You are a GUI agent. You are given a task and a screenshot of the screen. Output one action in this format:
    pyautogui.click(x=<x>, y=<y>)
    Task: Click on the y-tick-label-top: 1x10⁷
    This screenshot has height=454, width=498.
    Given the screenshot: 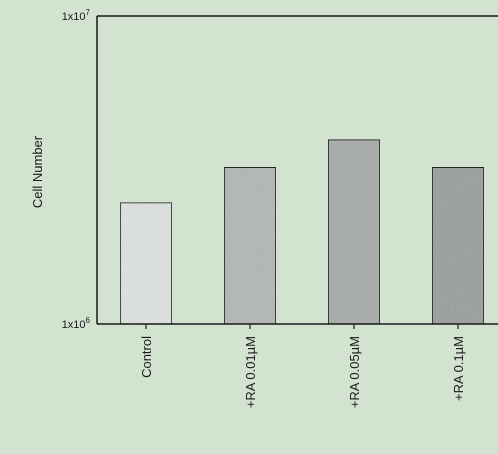 What is the action you would take?
    pyautogui.click(x=76, y=15)
    